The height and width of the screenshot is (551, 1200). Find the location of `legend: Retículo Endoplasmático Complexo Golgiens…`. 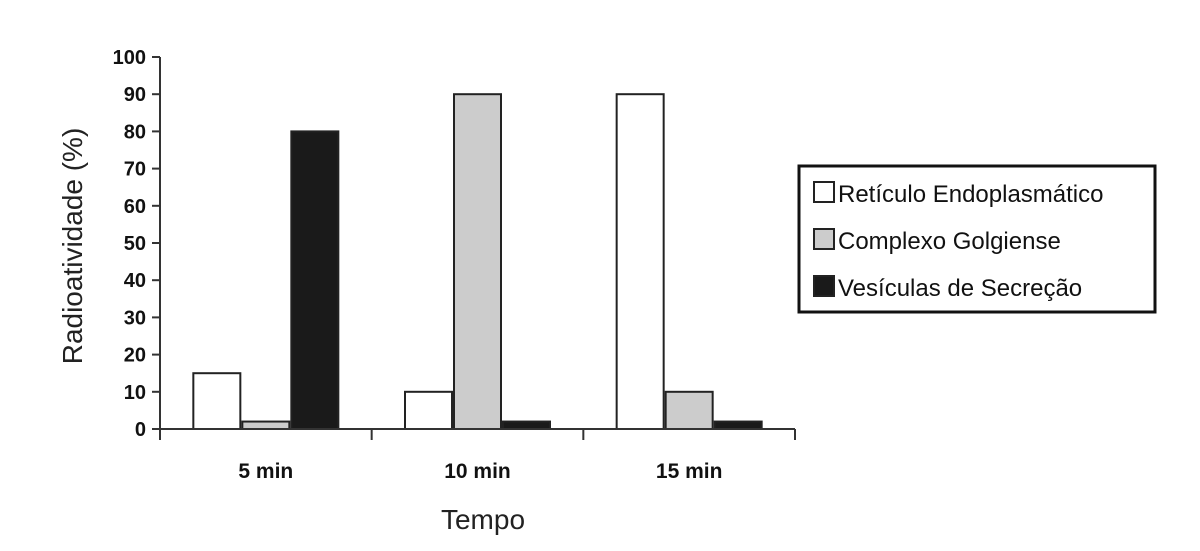

legend: Retículo Endoplasmático Complexo Golgiens… is located at coordinates (977, 239).